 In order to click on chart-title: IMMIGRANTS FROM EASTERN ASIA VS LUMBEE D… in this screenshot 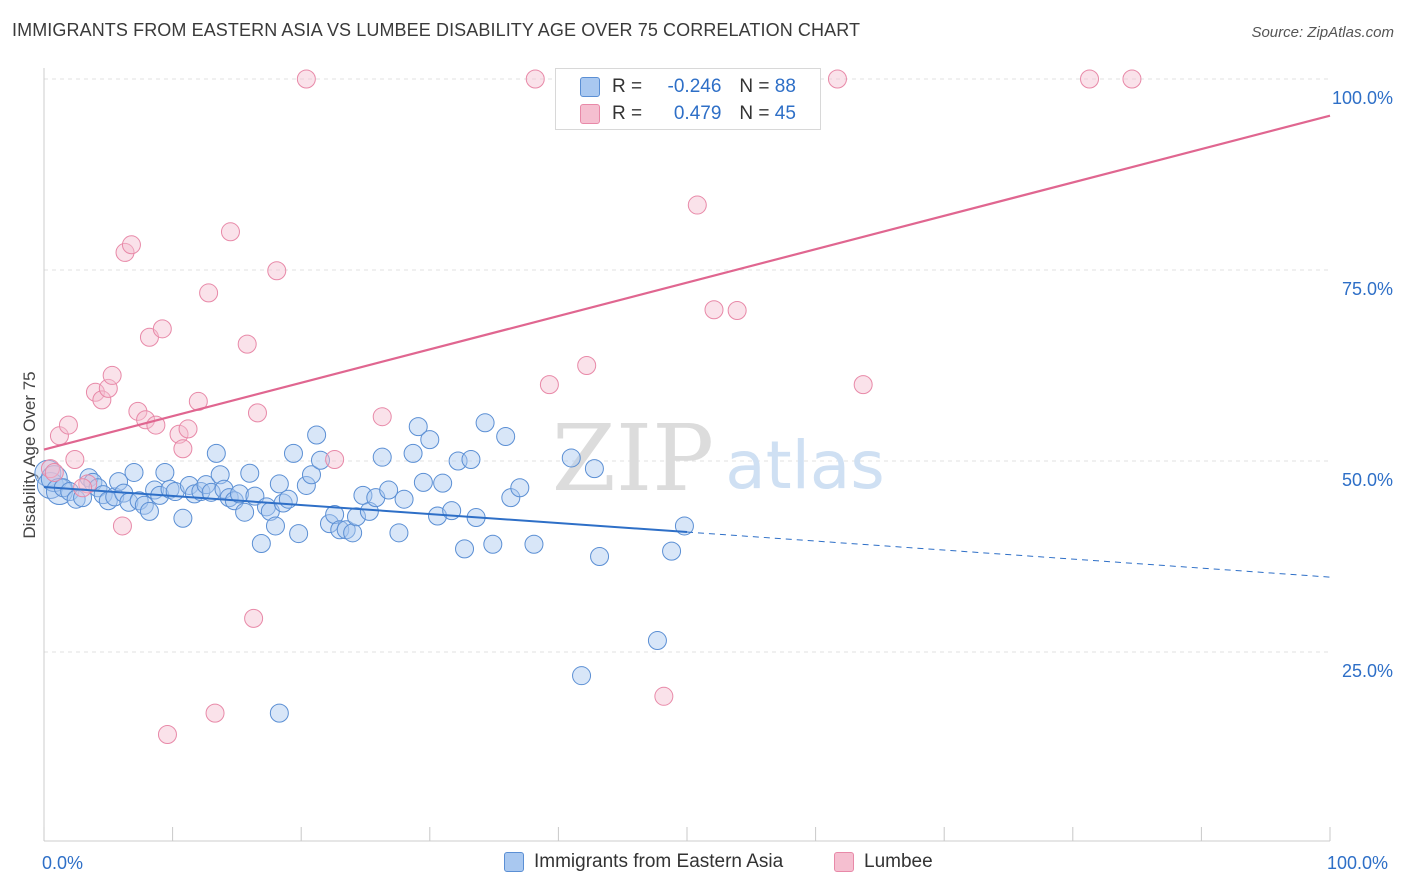, I will do `click(436, 30)`.